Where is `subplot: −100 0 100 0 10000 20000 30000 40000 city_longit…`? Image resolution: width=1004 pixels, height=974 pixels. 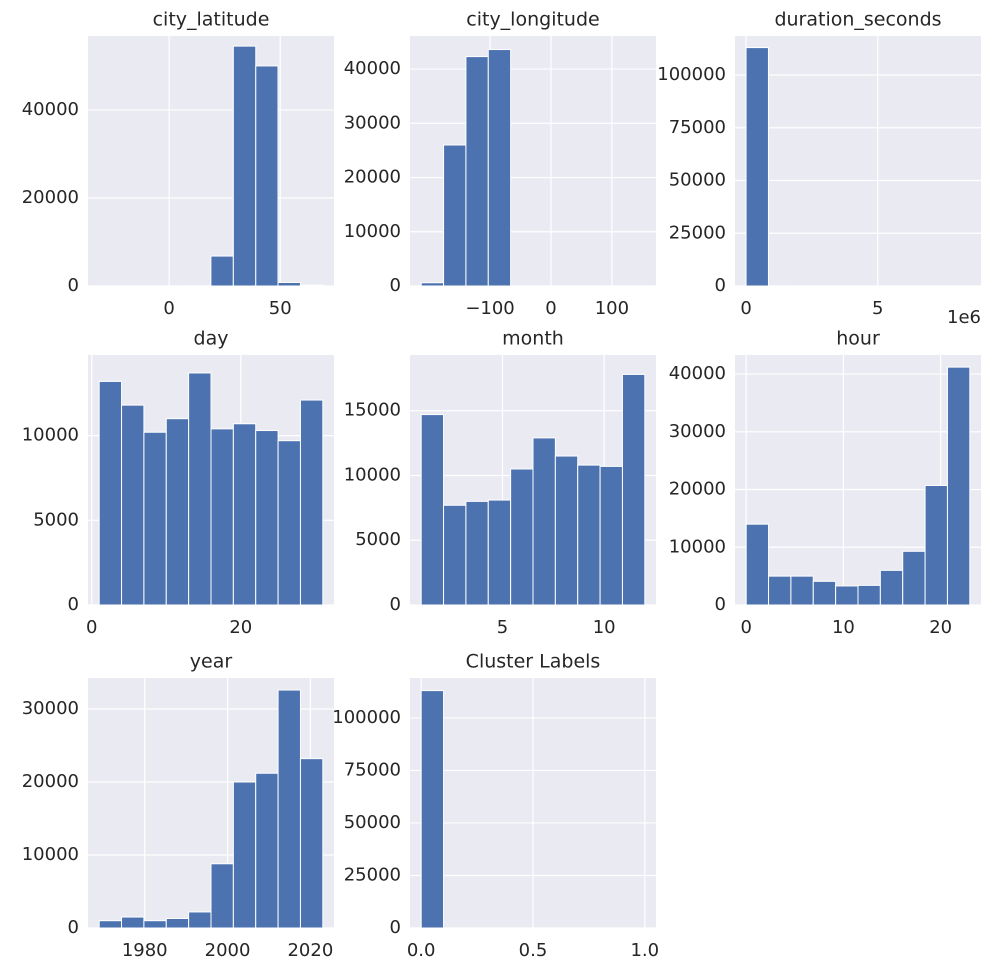 subplot: −100 0 100 0 10000 20000 30000 40000 city_longit… is located at coordinates (500, 164).